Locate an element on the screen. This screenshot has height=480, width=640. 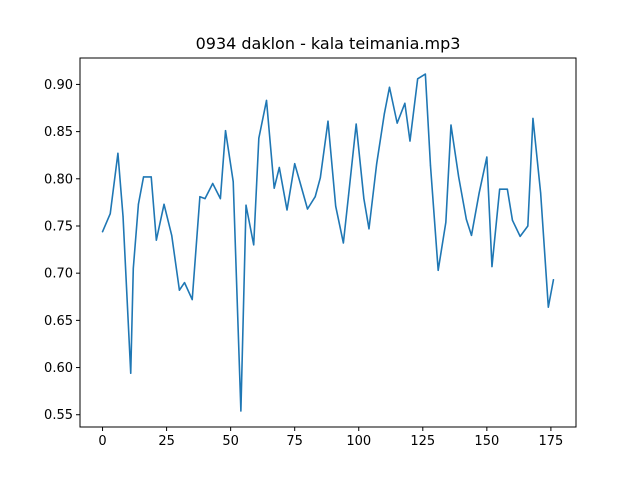
y-tick-label: 0.90 is located at coordinates (58, 85).